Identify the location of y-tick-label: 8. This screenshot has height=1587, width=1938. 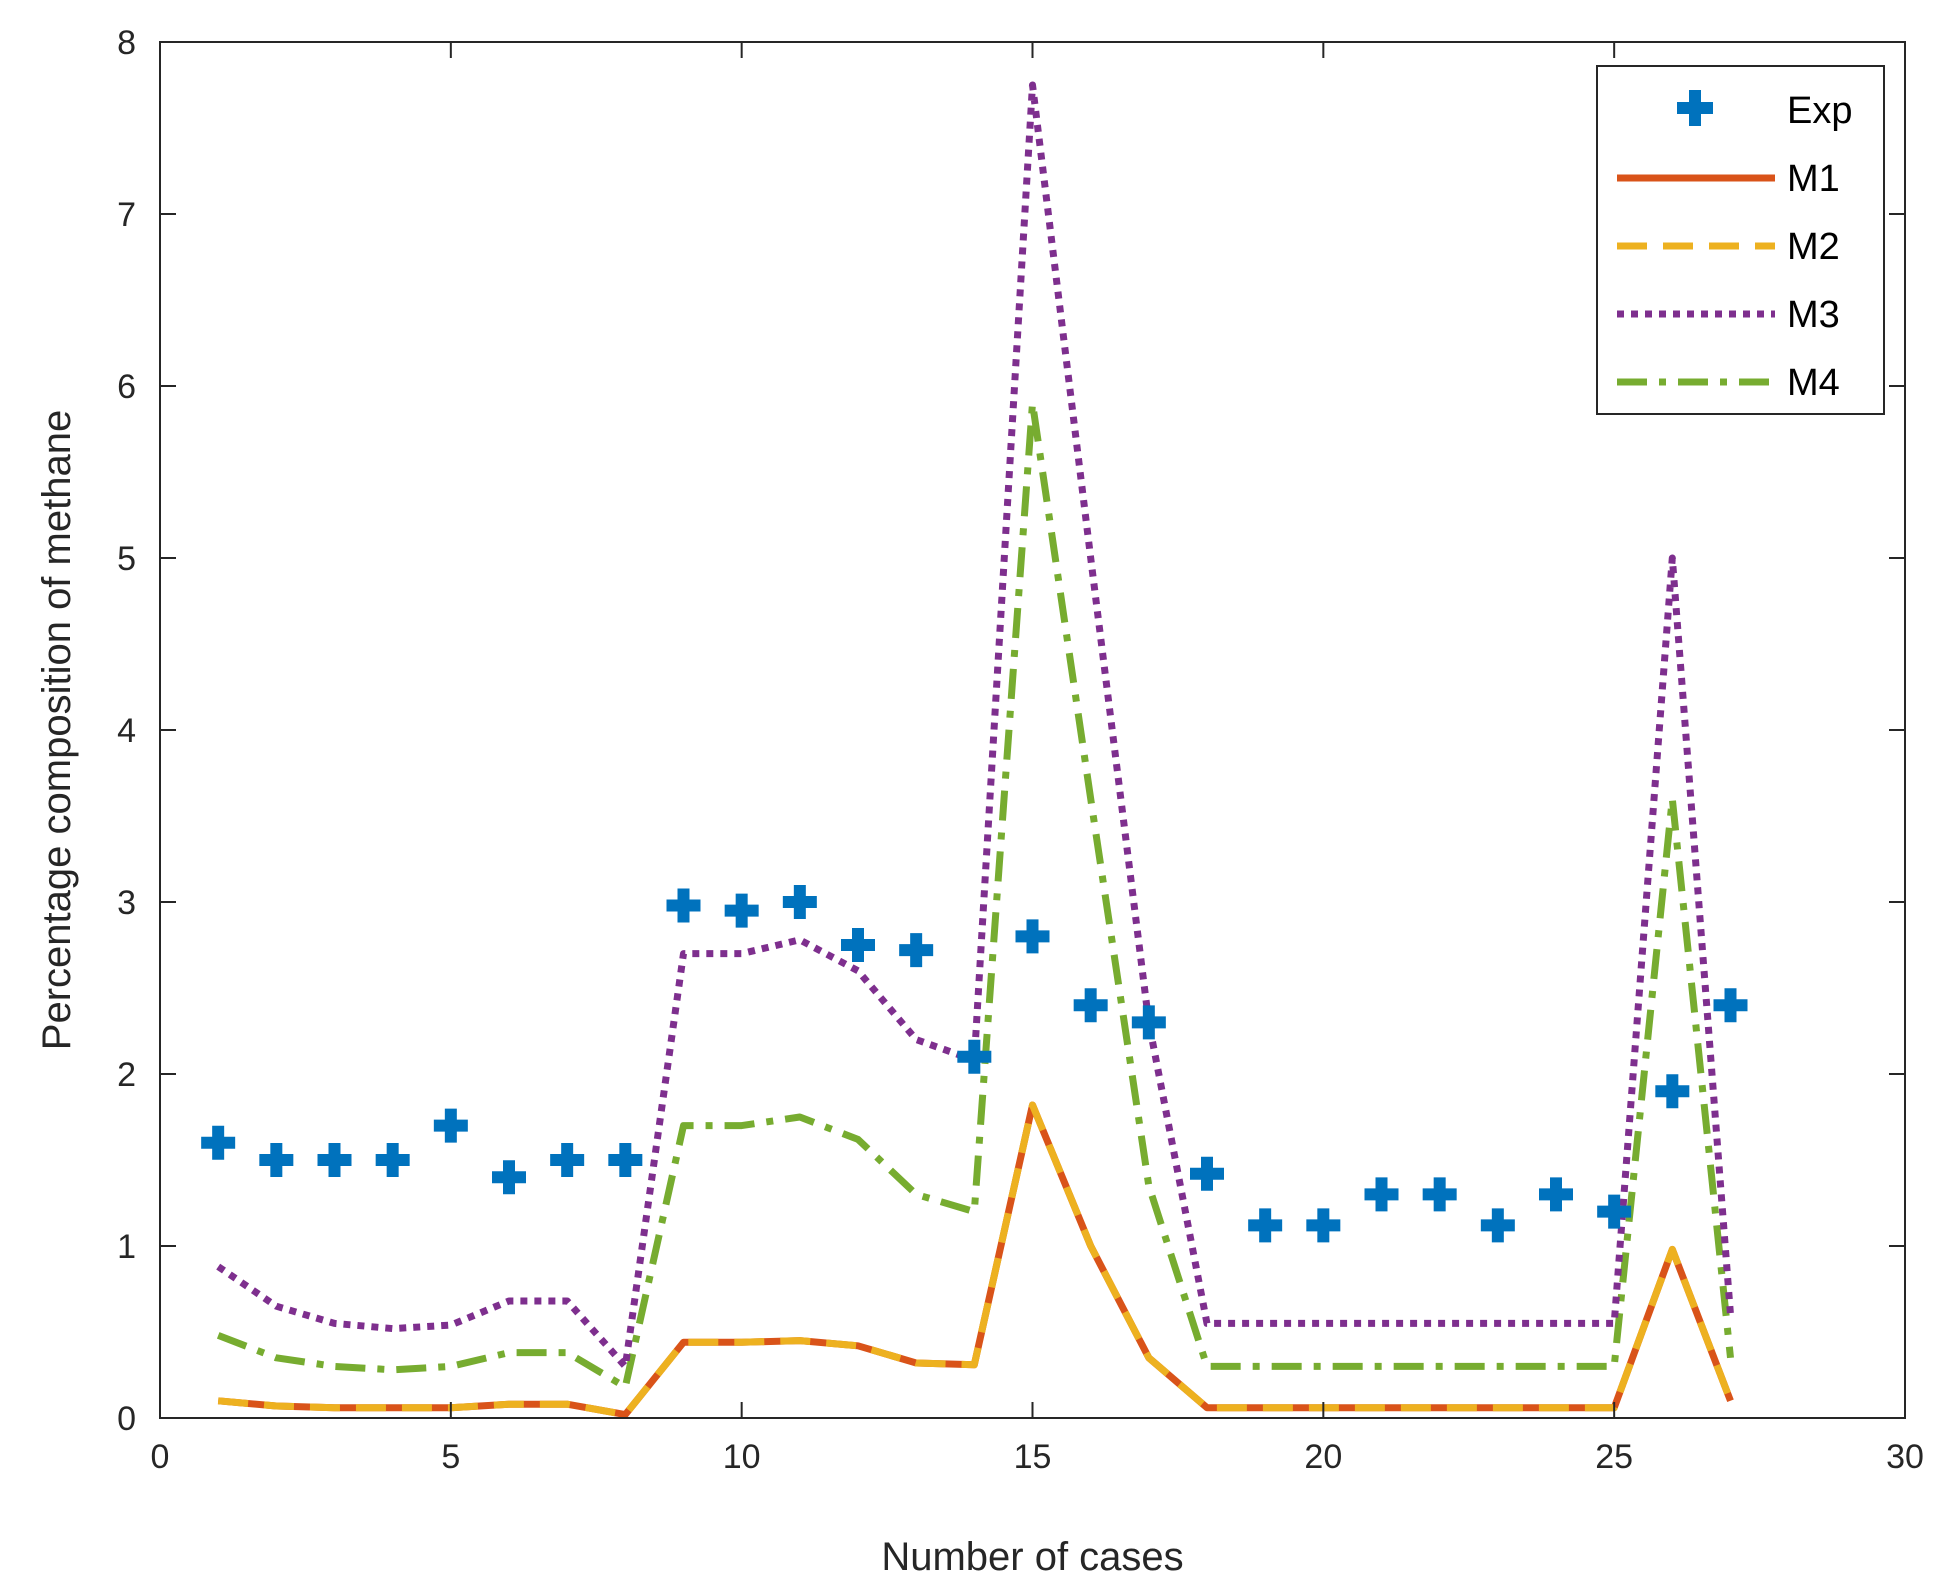
(126, 43).